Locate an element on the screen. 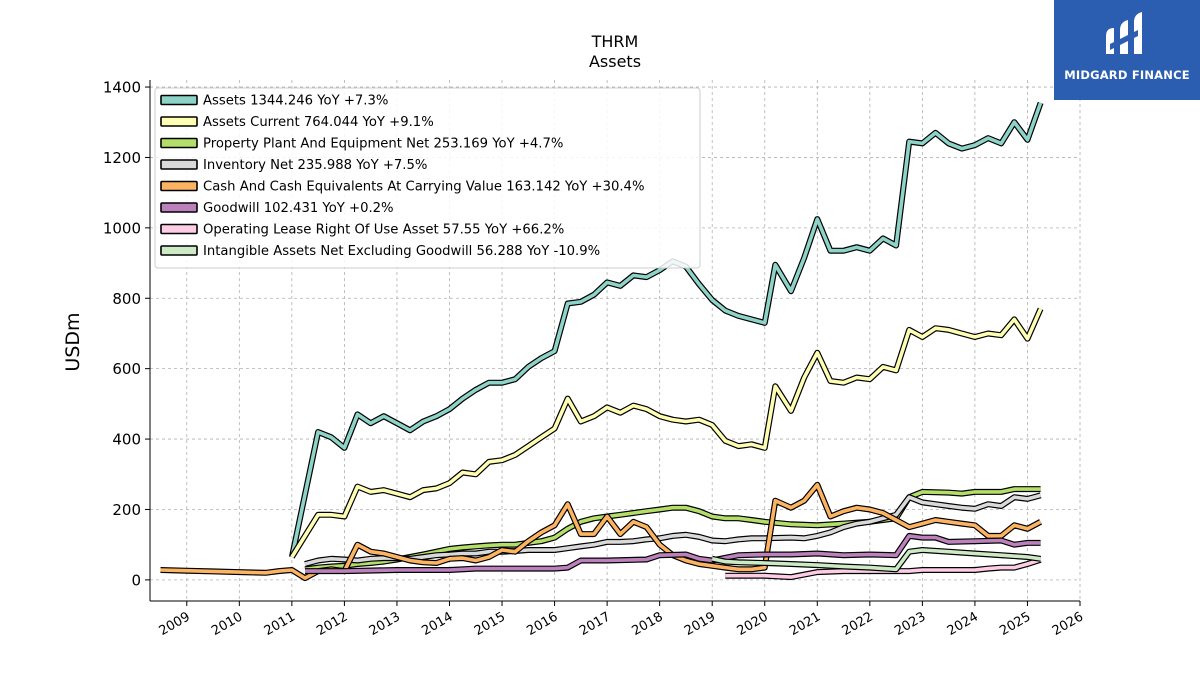 The height and width of the screenshot is (675, 1200). x-tick-label: 2010 is located at coordinates (227, 624).